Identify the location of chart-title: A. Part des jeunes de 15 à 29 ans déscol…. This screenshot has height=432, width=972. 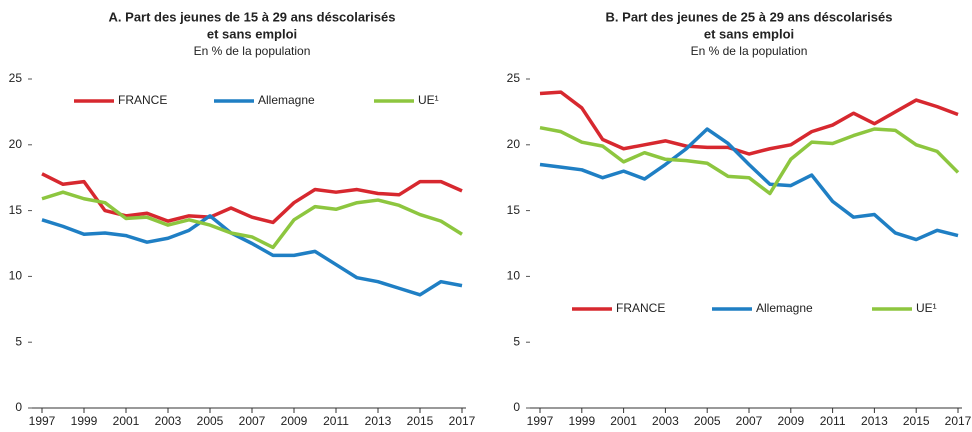
(252, 16).